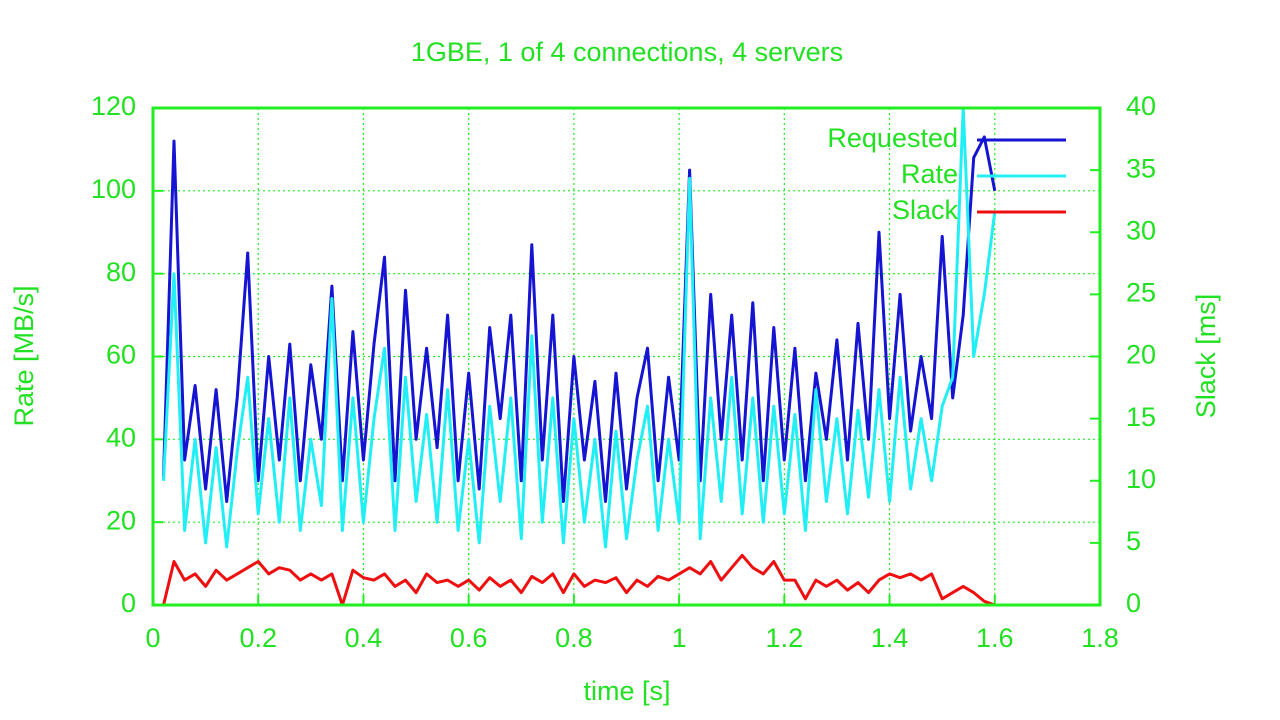 The height and width of the screenshot is (720, 1280). What do you see at coordinates (679, 638) in the screenshot?
I see `x-tick-label: 1` at bounding box center [679, 638].